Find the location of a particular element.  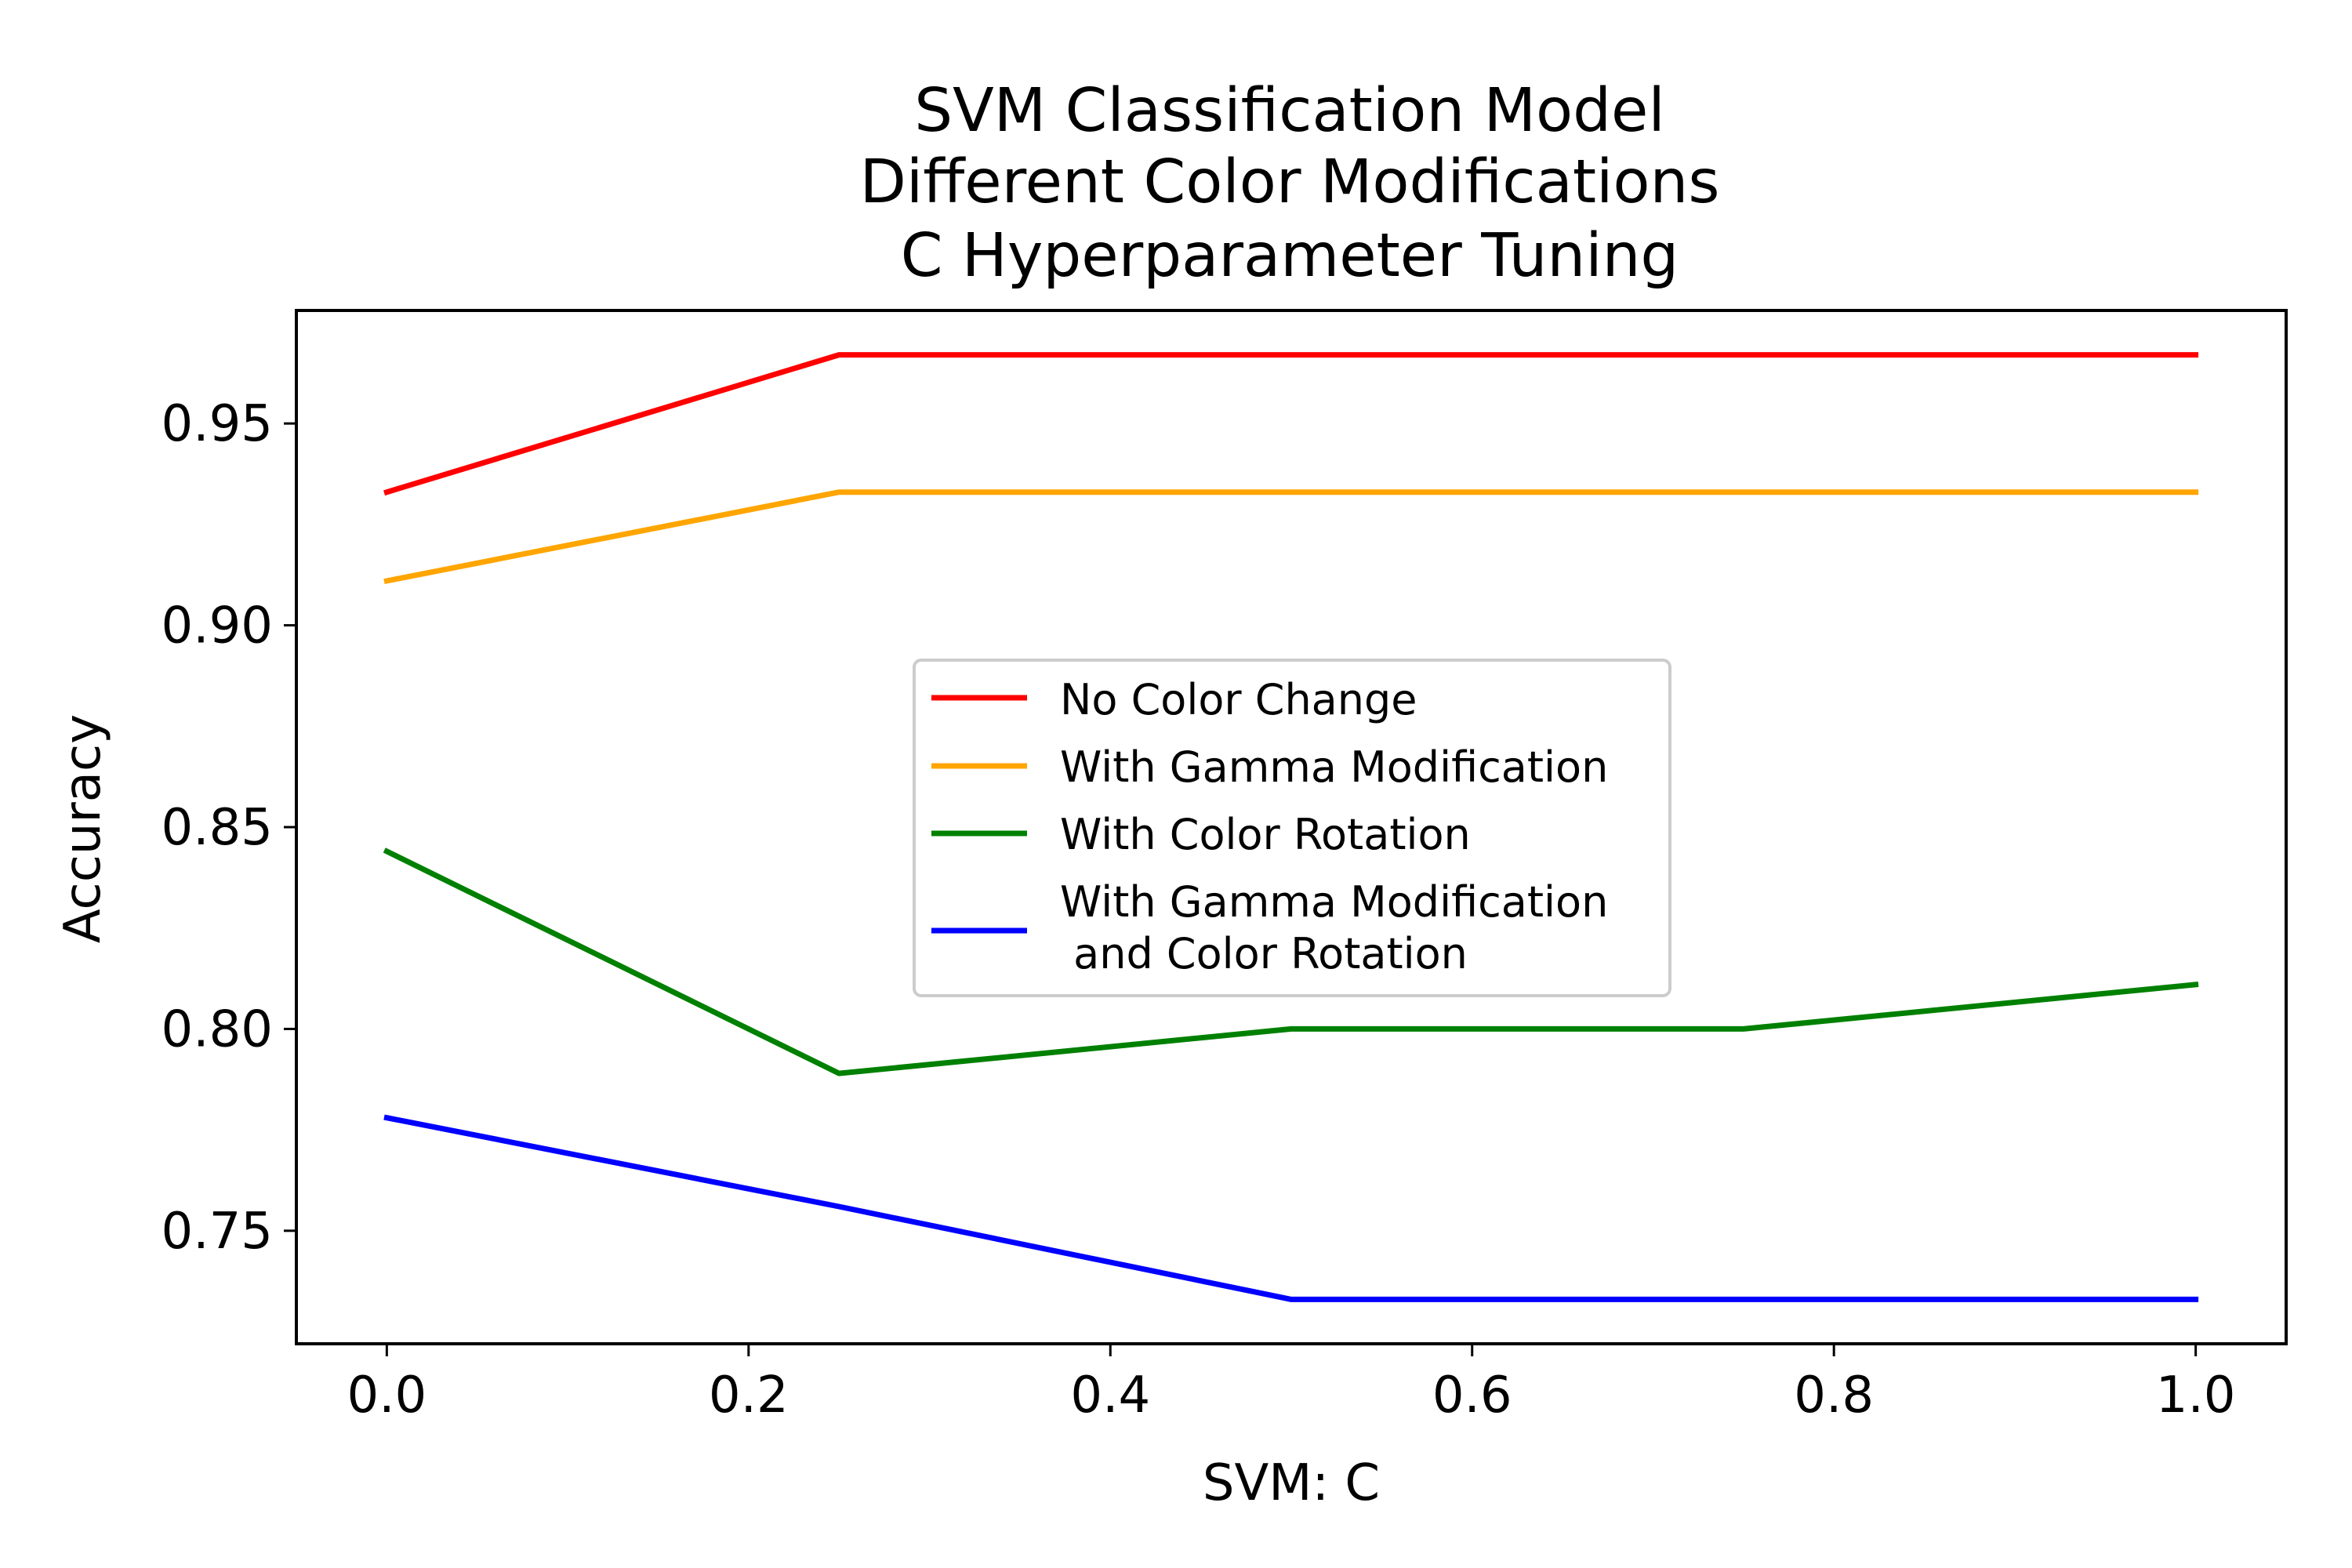

legend-label-3: With Color Rotation is located at coordinates (1265, 834).